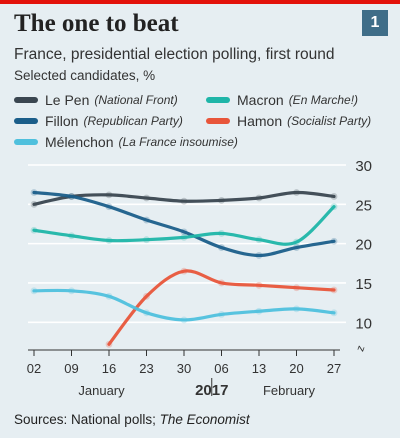 Image resolution: width=400 pixels, height=438 pixels. What do you see at coordinates (184, 368) in the screenshot?
I see `x-tick-label: 30` at bounding box center [184, 368].